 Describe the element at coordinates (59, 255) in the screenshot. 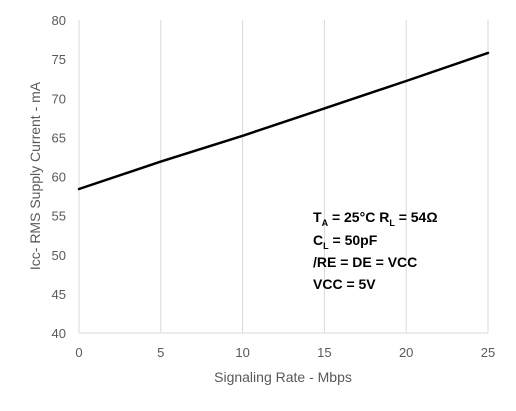

I see `y-tick-label: 50` at that location.